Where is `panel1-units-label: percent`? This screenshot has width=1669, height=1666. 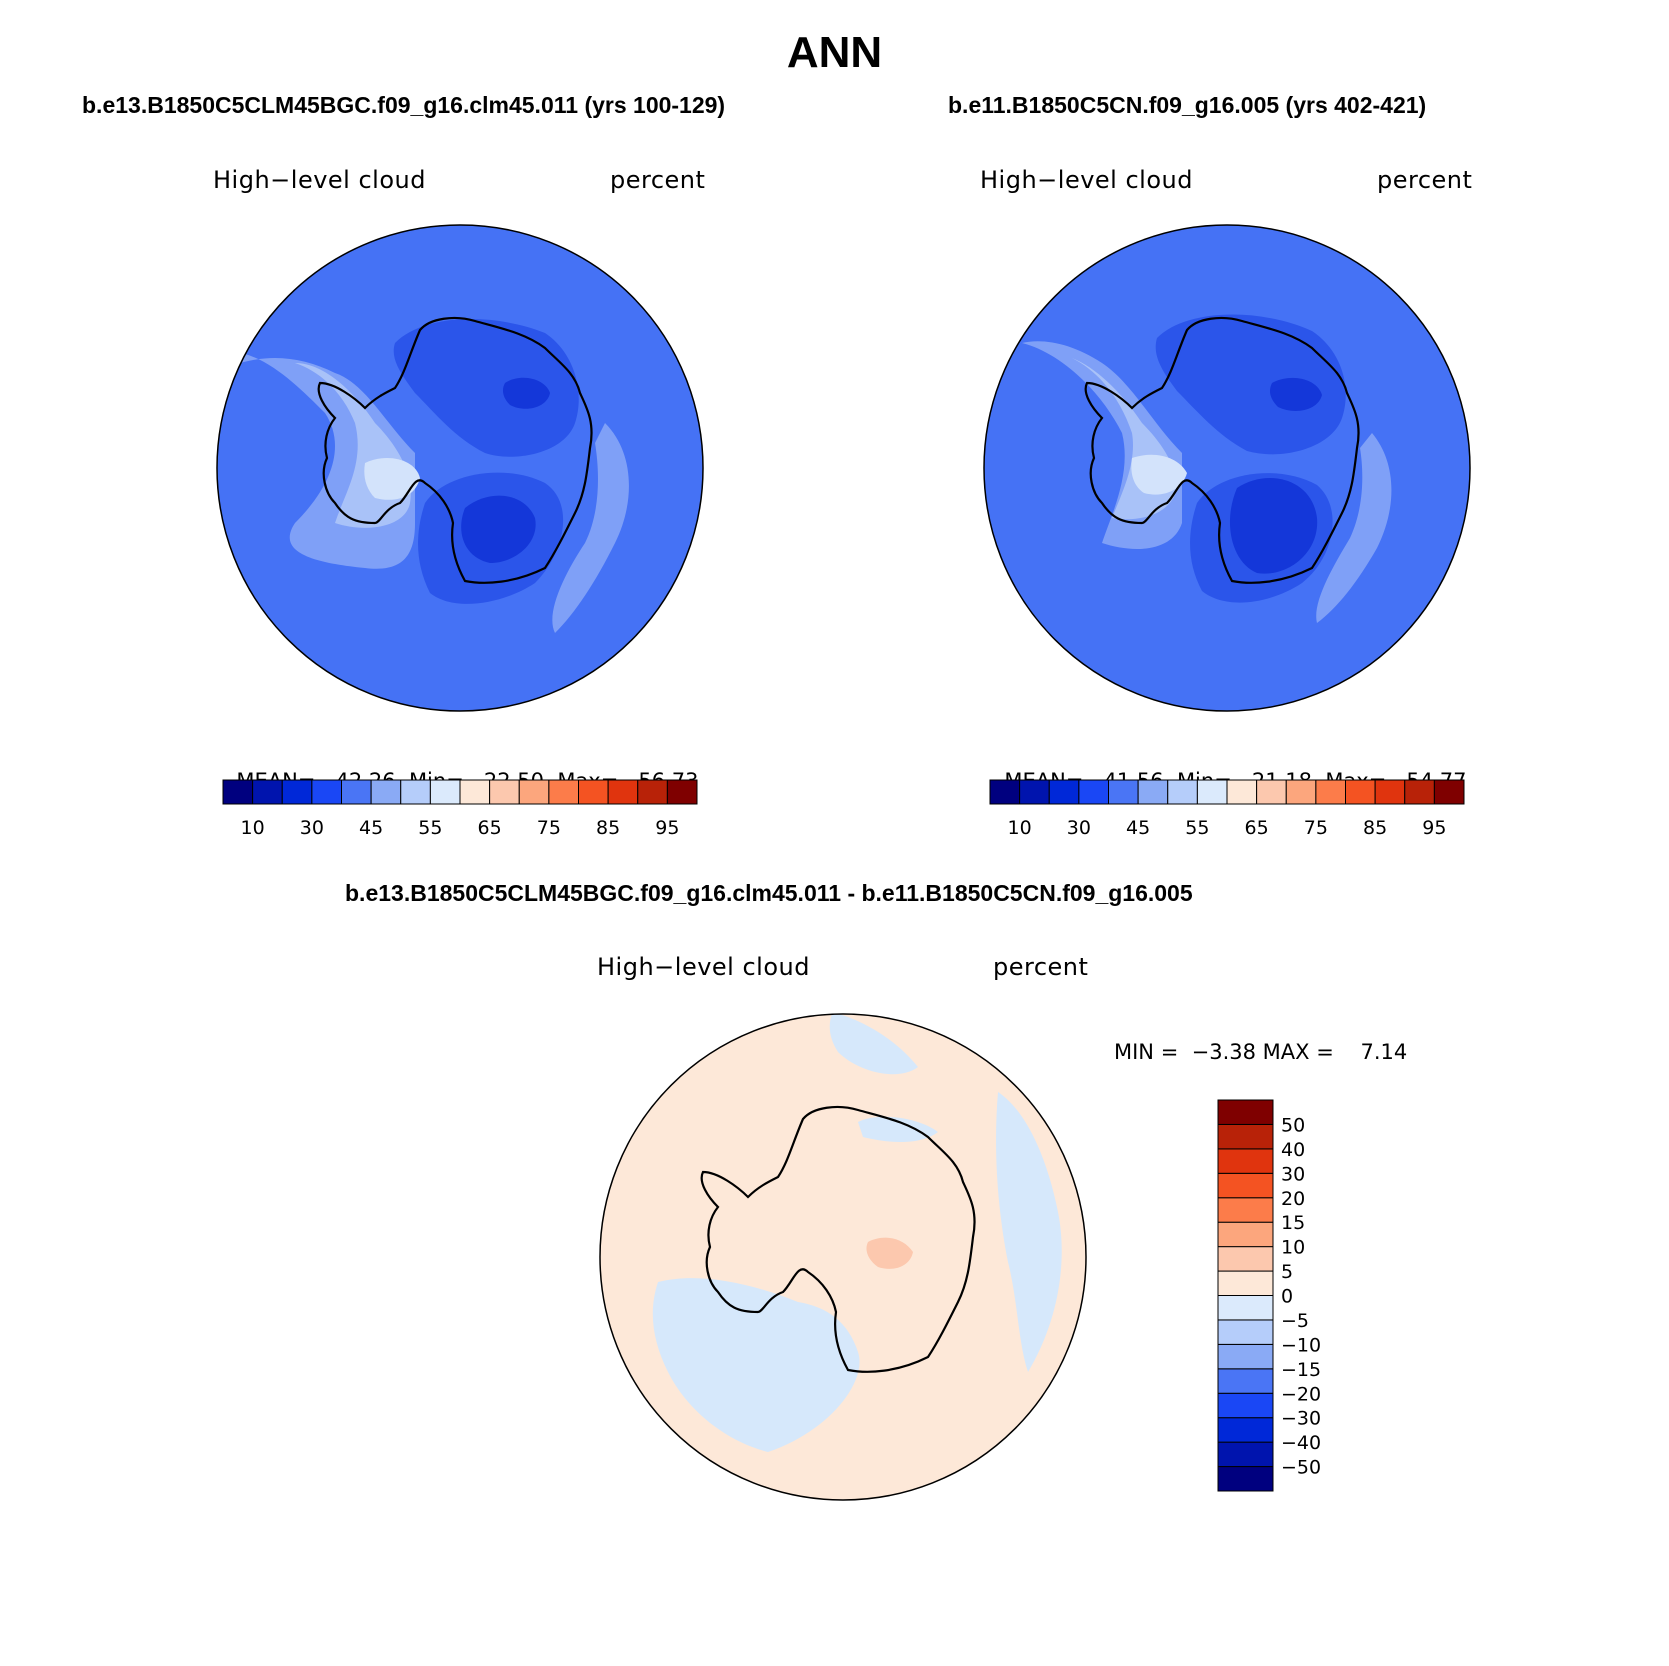 panel1-units-label: percent is located at coordinates (658, 180).